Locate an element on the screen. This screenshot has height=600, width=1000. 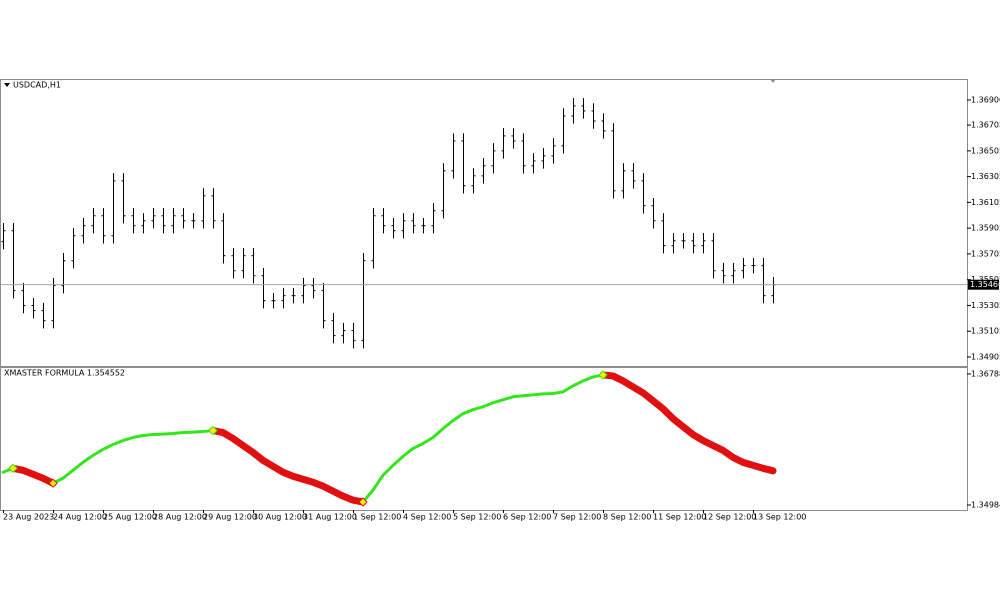
x-tick-label: 8 Sep 12:00 is located at coordinates (627, 517).